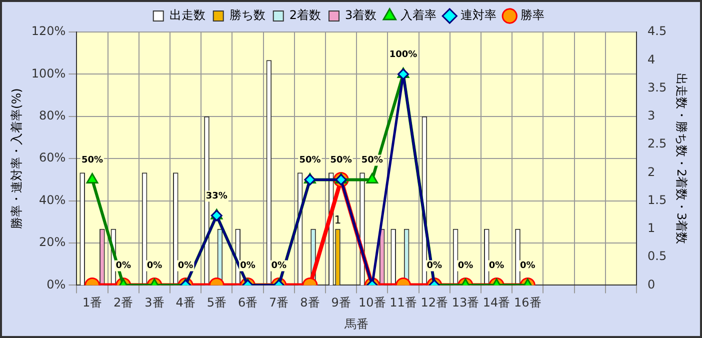 The height and width of the screenshot is (338, 702). What do you see at coordinates (657, 199) in the screenshot?
I see `y2-tick-label: 1.5` at bounding box center [657, 199].